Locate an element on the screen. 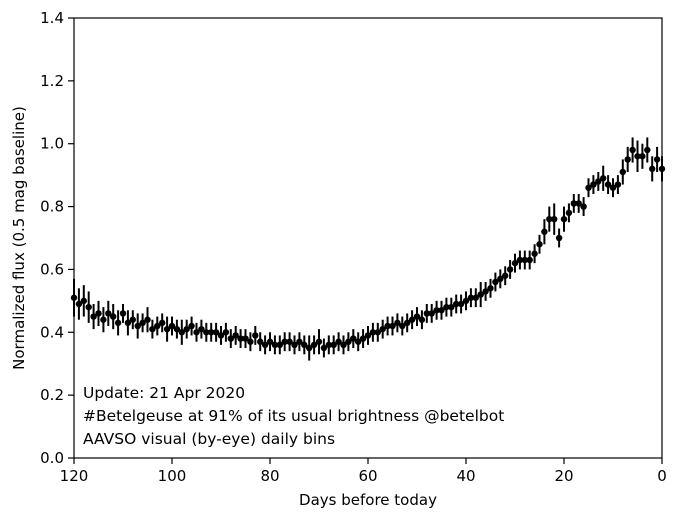 Image resolution: width=679 pixels, height=521 pixels. x-tick-label: 120 is located at coordinates (74, 476).